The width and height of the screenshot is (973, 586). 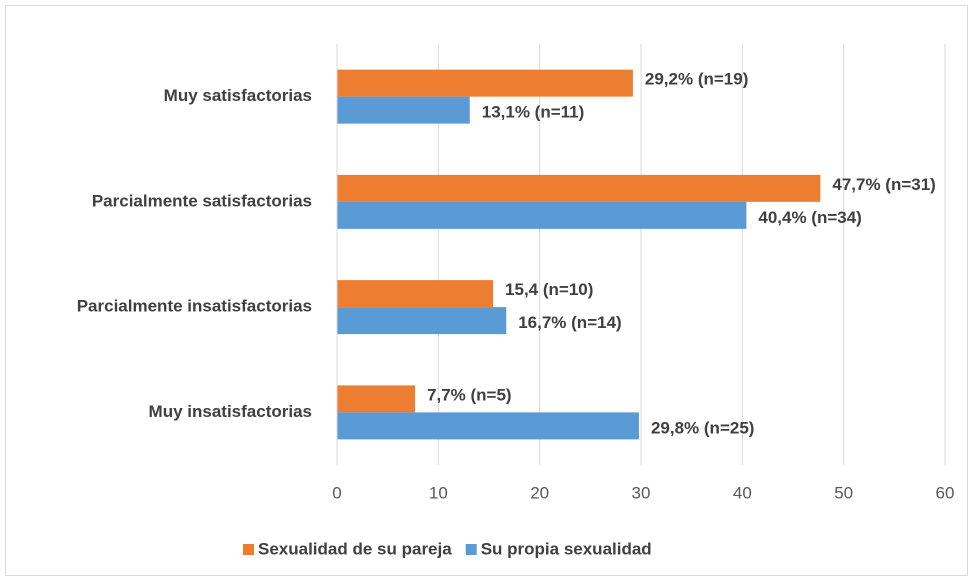 I want to click on x-tick-label: 40, so click(x=742, y=492).